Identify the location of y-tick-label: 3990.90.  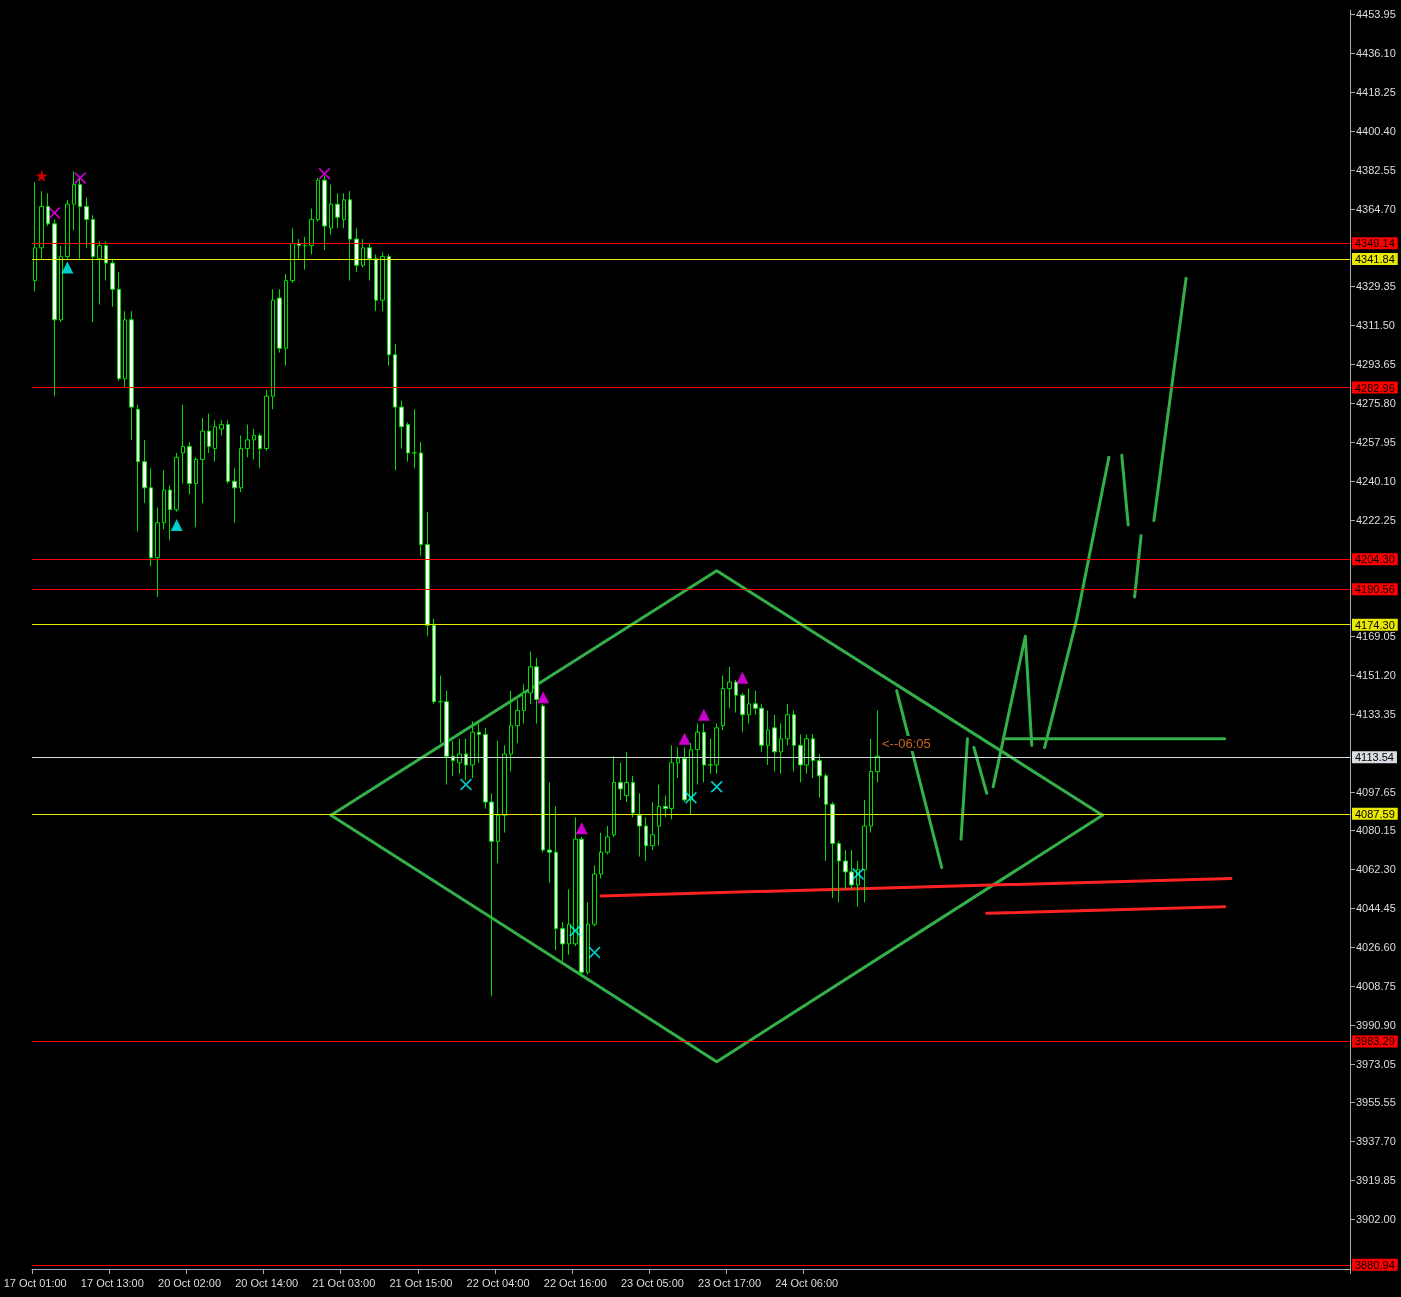
(1376, 1024).